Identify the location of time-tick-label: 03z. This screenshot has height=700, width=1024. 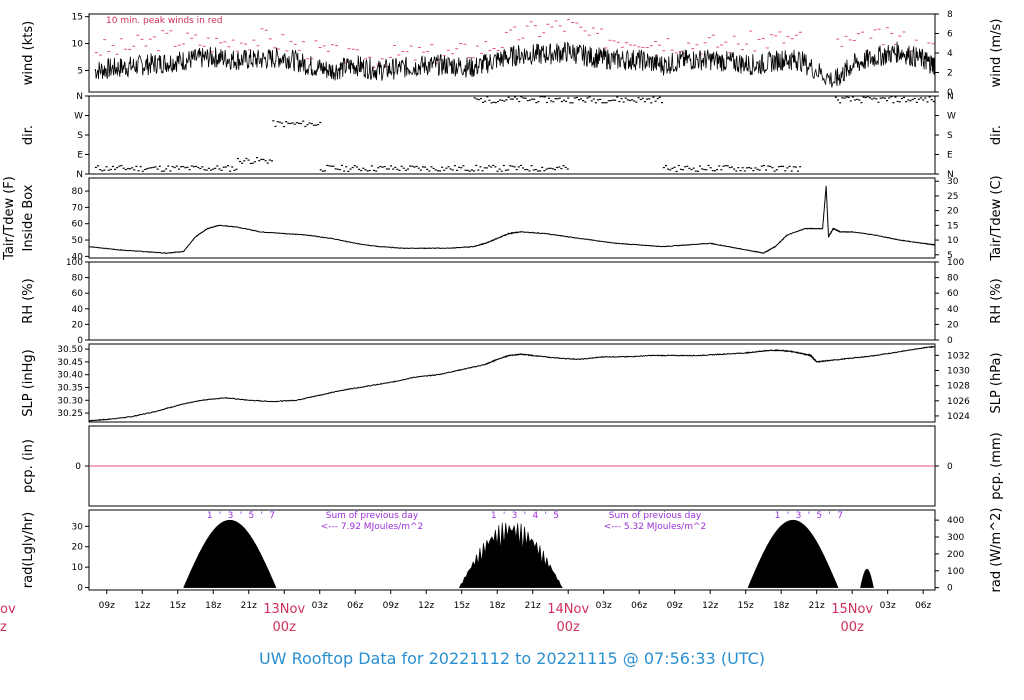
(604, 606).